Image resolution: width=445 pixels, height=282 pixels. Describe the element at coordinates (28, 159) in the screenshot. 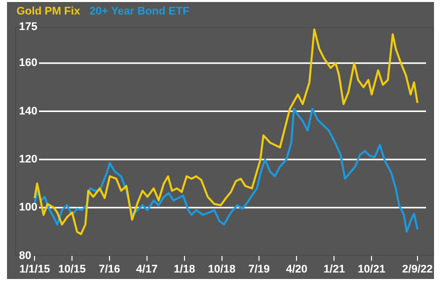

I see `y-tick-label: 120` at that location.